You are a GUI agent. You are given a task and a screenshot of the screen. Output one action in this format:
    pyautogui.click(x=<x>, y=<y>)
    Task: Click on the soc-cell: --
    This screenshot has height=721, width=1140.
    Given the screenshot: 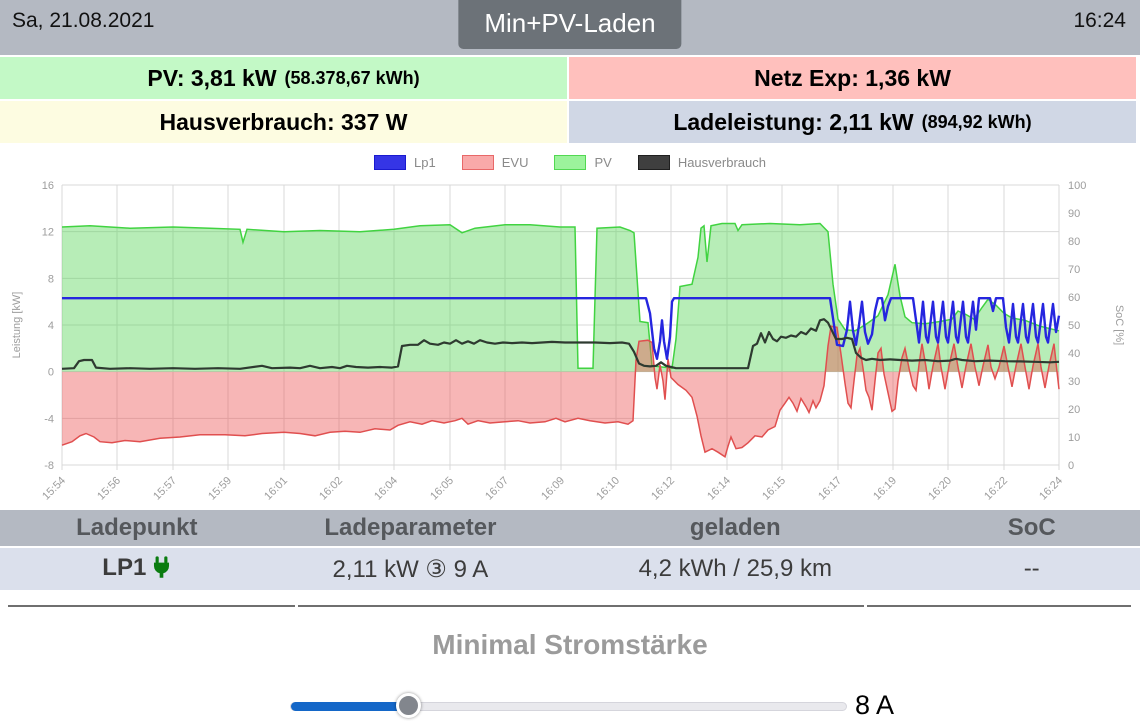 What is the action you would take?
    pyautogui.click(x=1031, y=569)
    